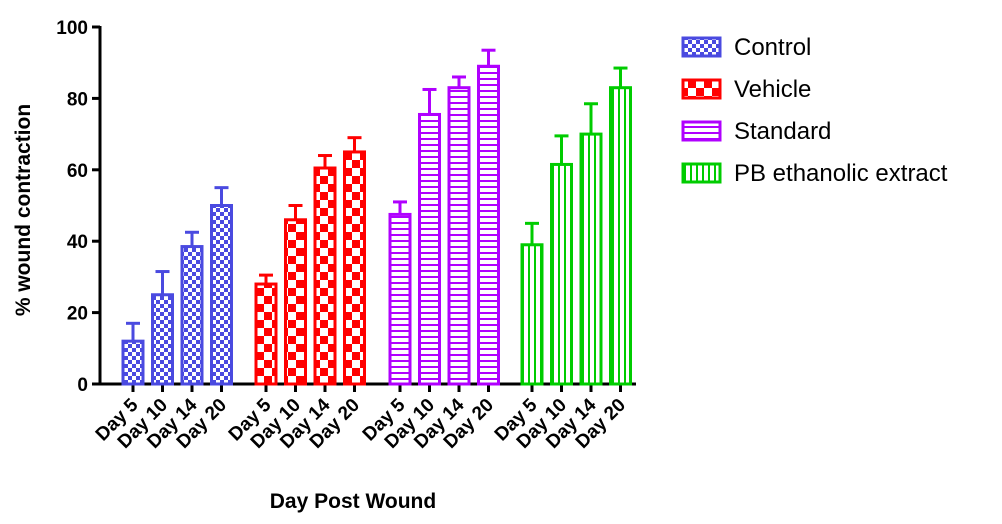 The image size is (1002, 524). What do you see at coordinates (841, 173) in the screenshot?
I see `legend-label: PB ethanolic extract` at bounding box center [841, 173].